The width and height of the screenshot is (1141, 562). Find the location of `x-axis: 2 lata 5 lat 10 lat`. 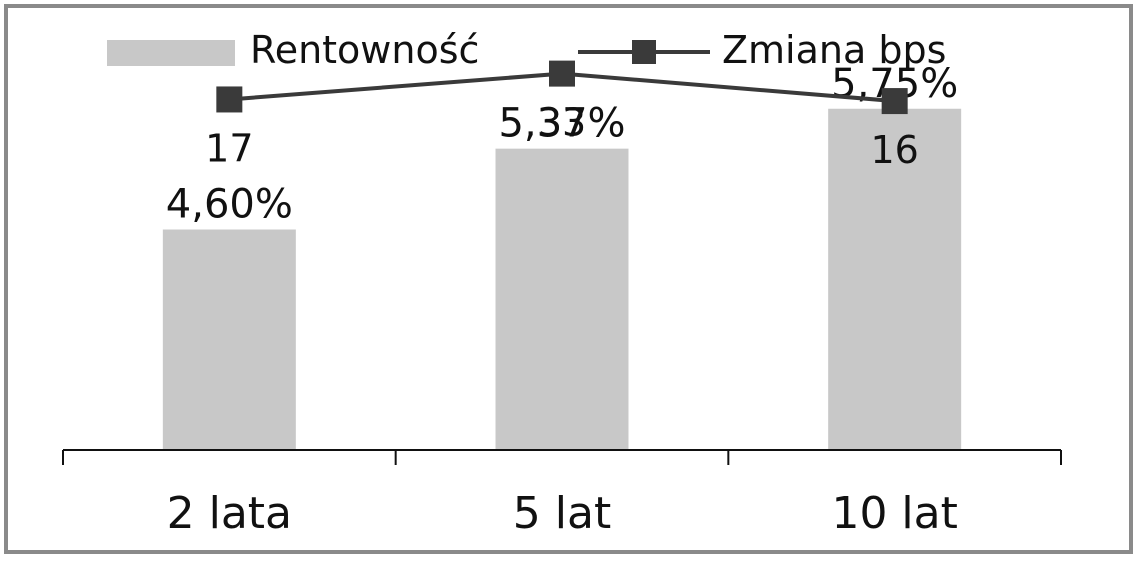

x-axis: 2 lata 5 lat 10 lat is located at coordinates (562, 494).